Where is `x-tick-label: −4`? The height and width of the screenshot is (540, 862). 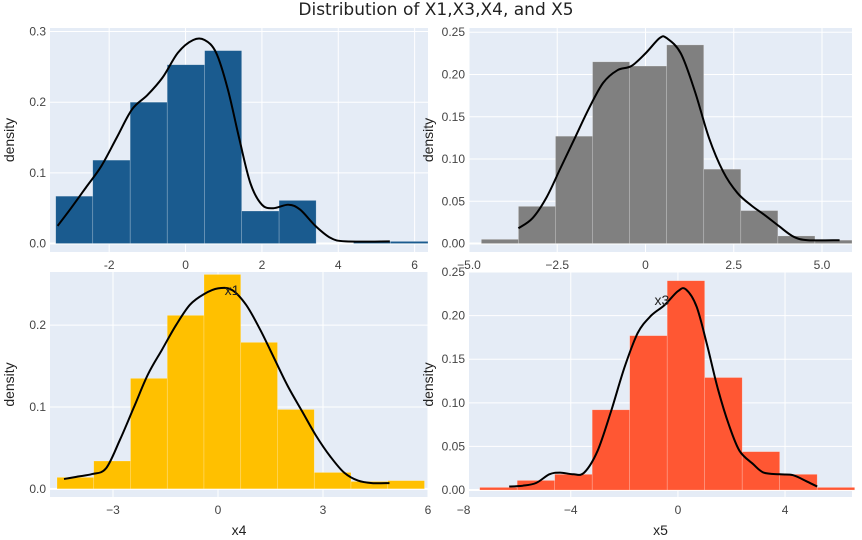
x-tick-label: −4 is located at coordinates (571, 510).